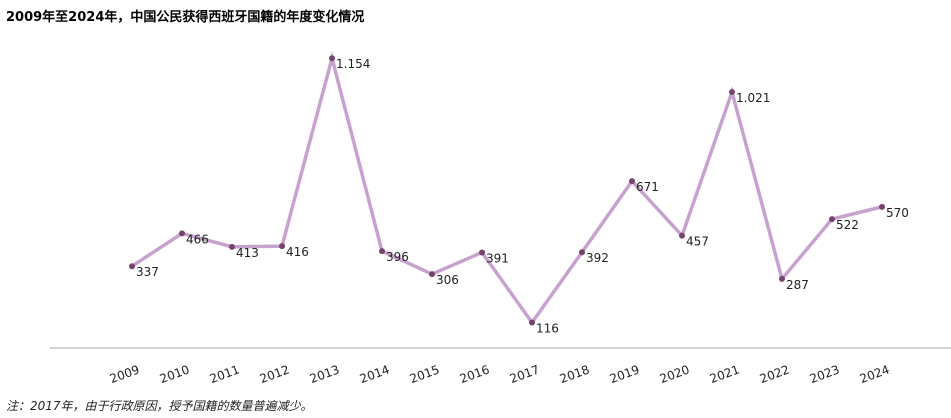 This screenshot has width=951, height=418. Describe the element at coordinates (624, 374) in the screenshot. I see `x-tick-label-2019: 2019` at that location.